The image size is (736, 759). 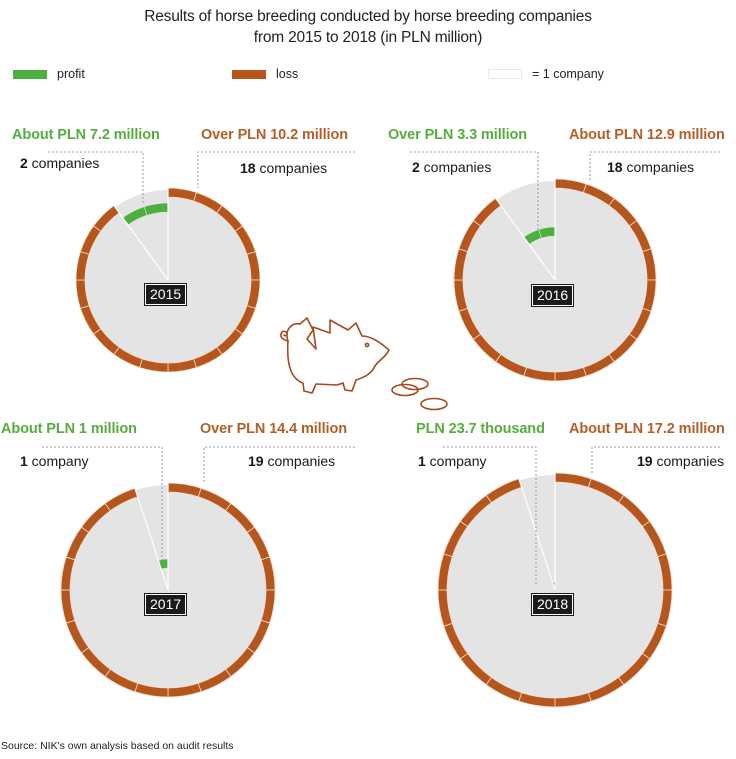 I want to click on legend-unit: = 1 company, so click(x=546, y=74).